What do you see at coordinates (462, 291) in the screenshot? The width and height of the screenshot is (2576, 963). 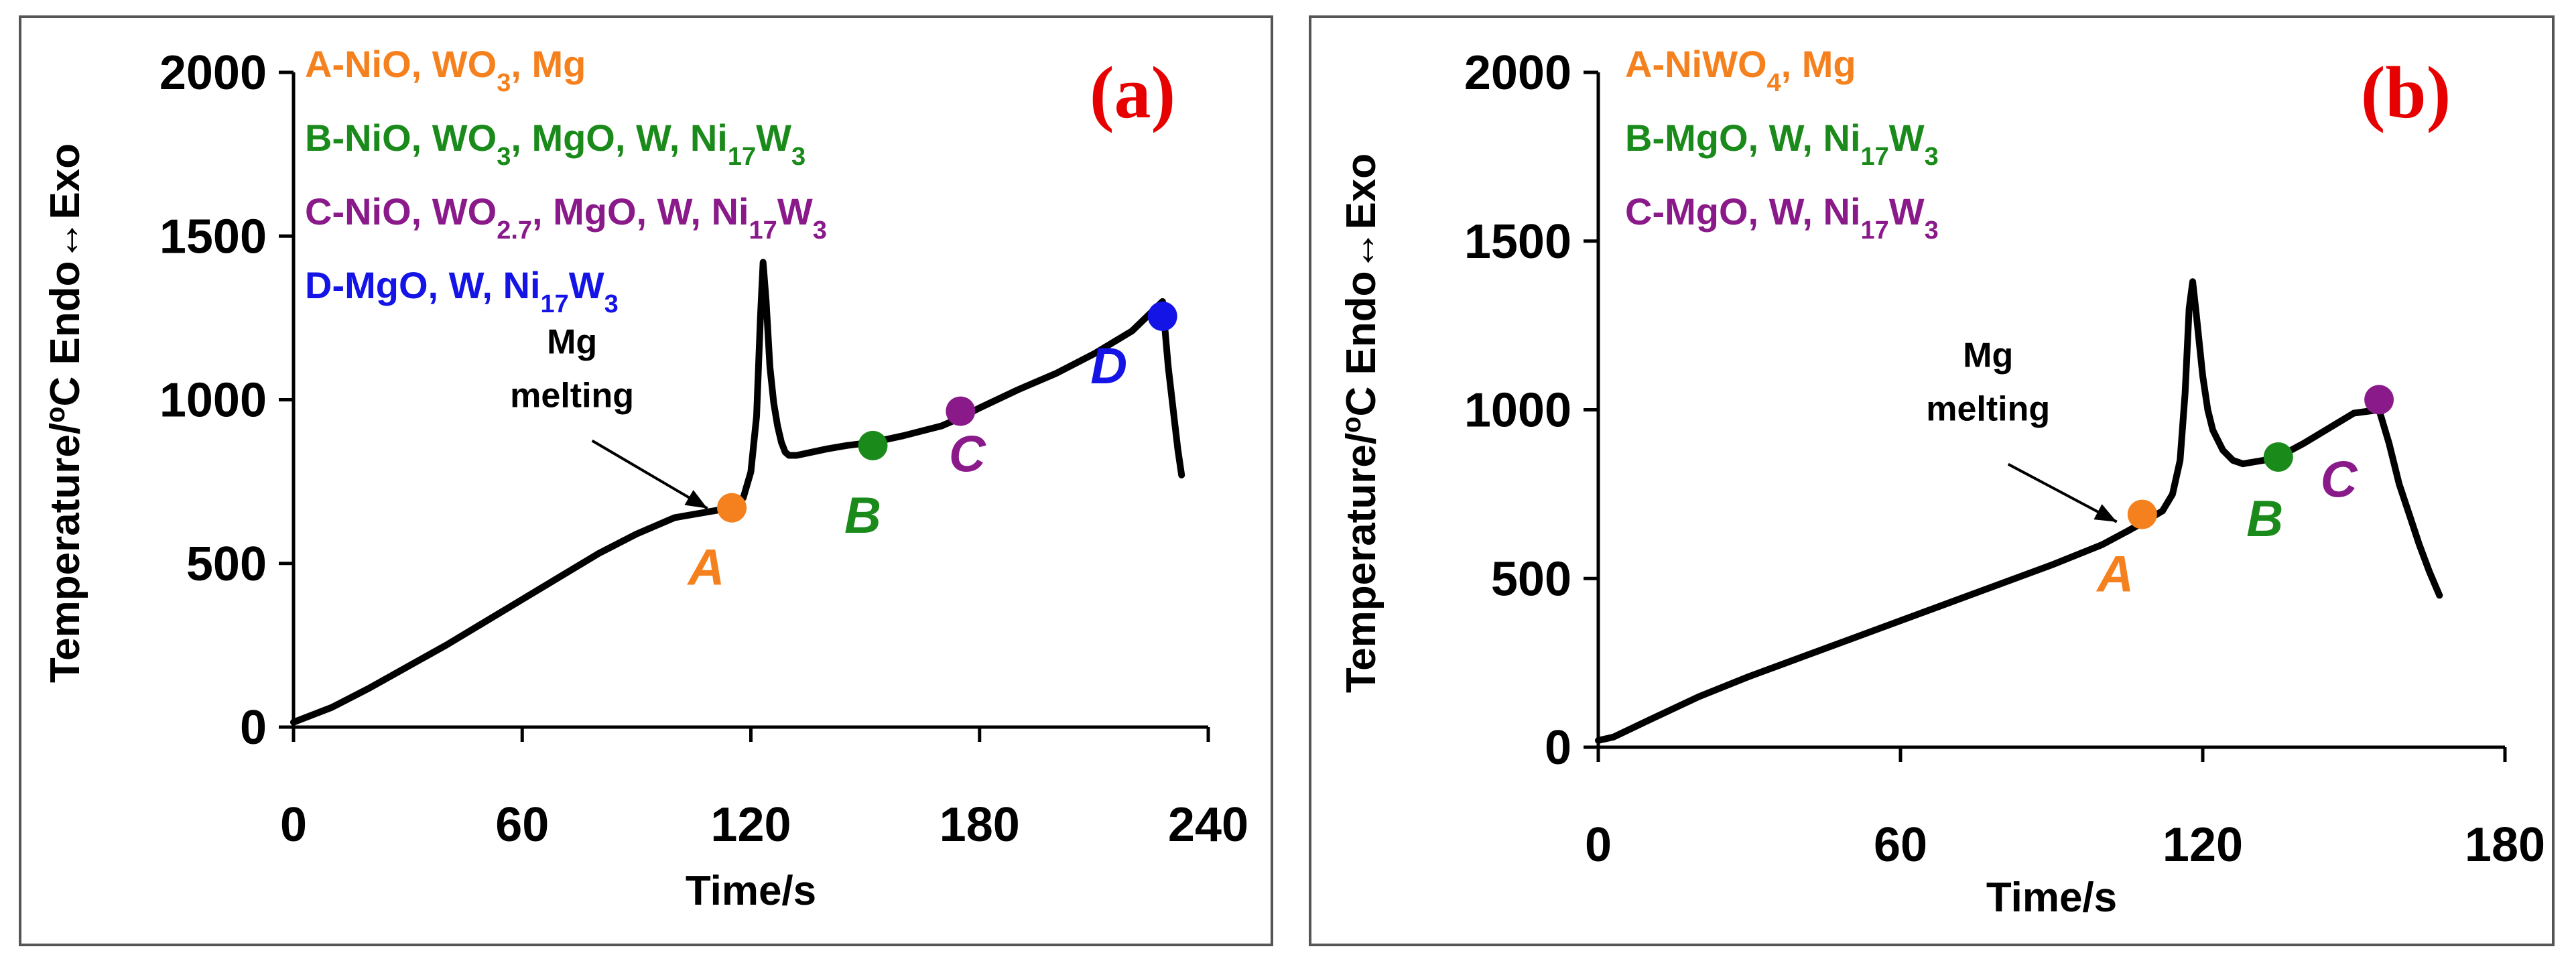 I see `legend-item-d: D-MgO, W, Ni17W3` at bounding box center [462, 291].